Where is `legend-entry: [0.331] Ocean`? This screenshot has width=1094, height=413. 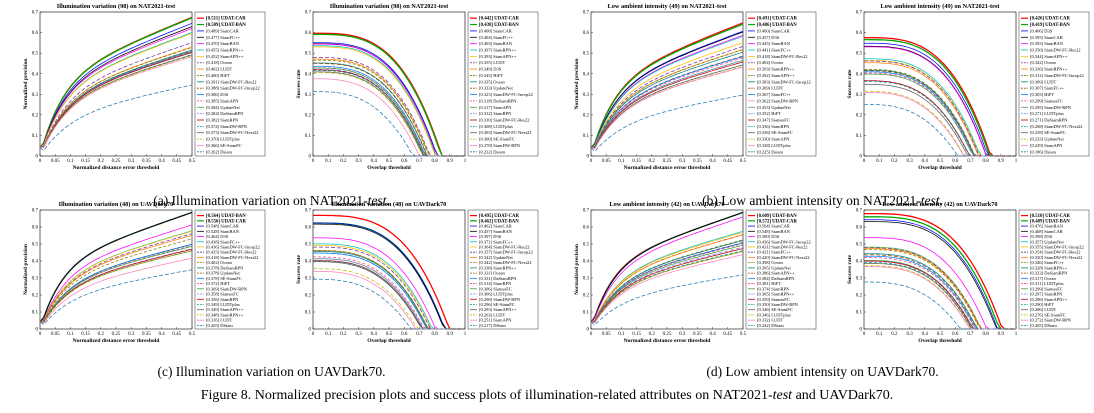
legend-entry: [0.331] Ocean is located at coordinates (492, 273).